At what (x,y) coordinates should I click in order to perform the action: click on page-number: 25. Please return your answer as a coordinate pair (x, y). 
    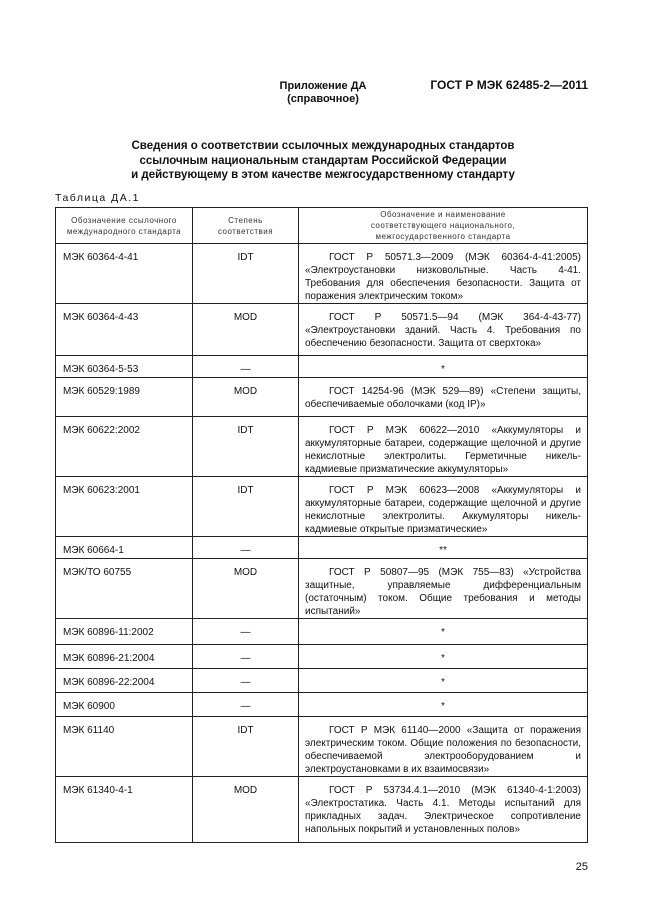
    Looking at the image, I should click on (581, 867).